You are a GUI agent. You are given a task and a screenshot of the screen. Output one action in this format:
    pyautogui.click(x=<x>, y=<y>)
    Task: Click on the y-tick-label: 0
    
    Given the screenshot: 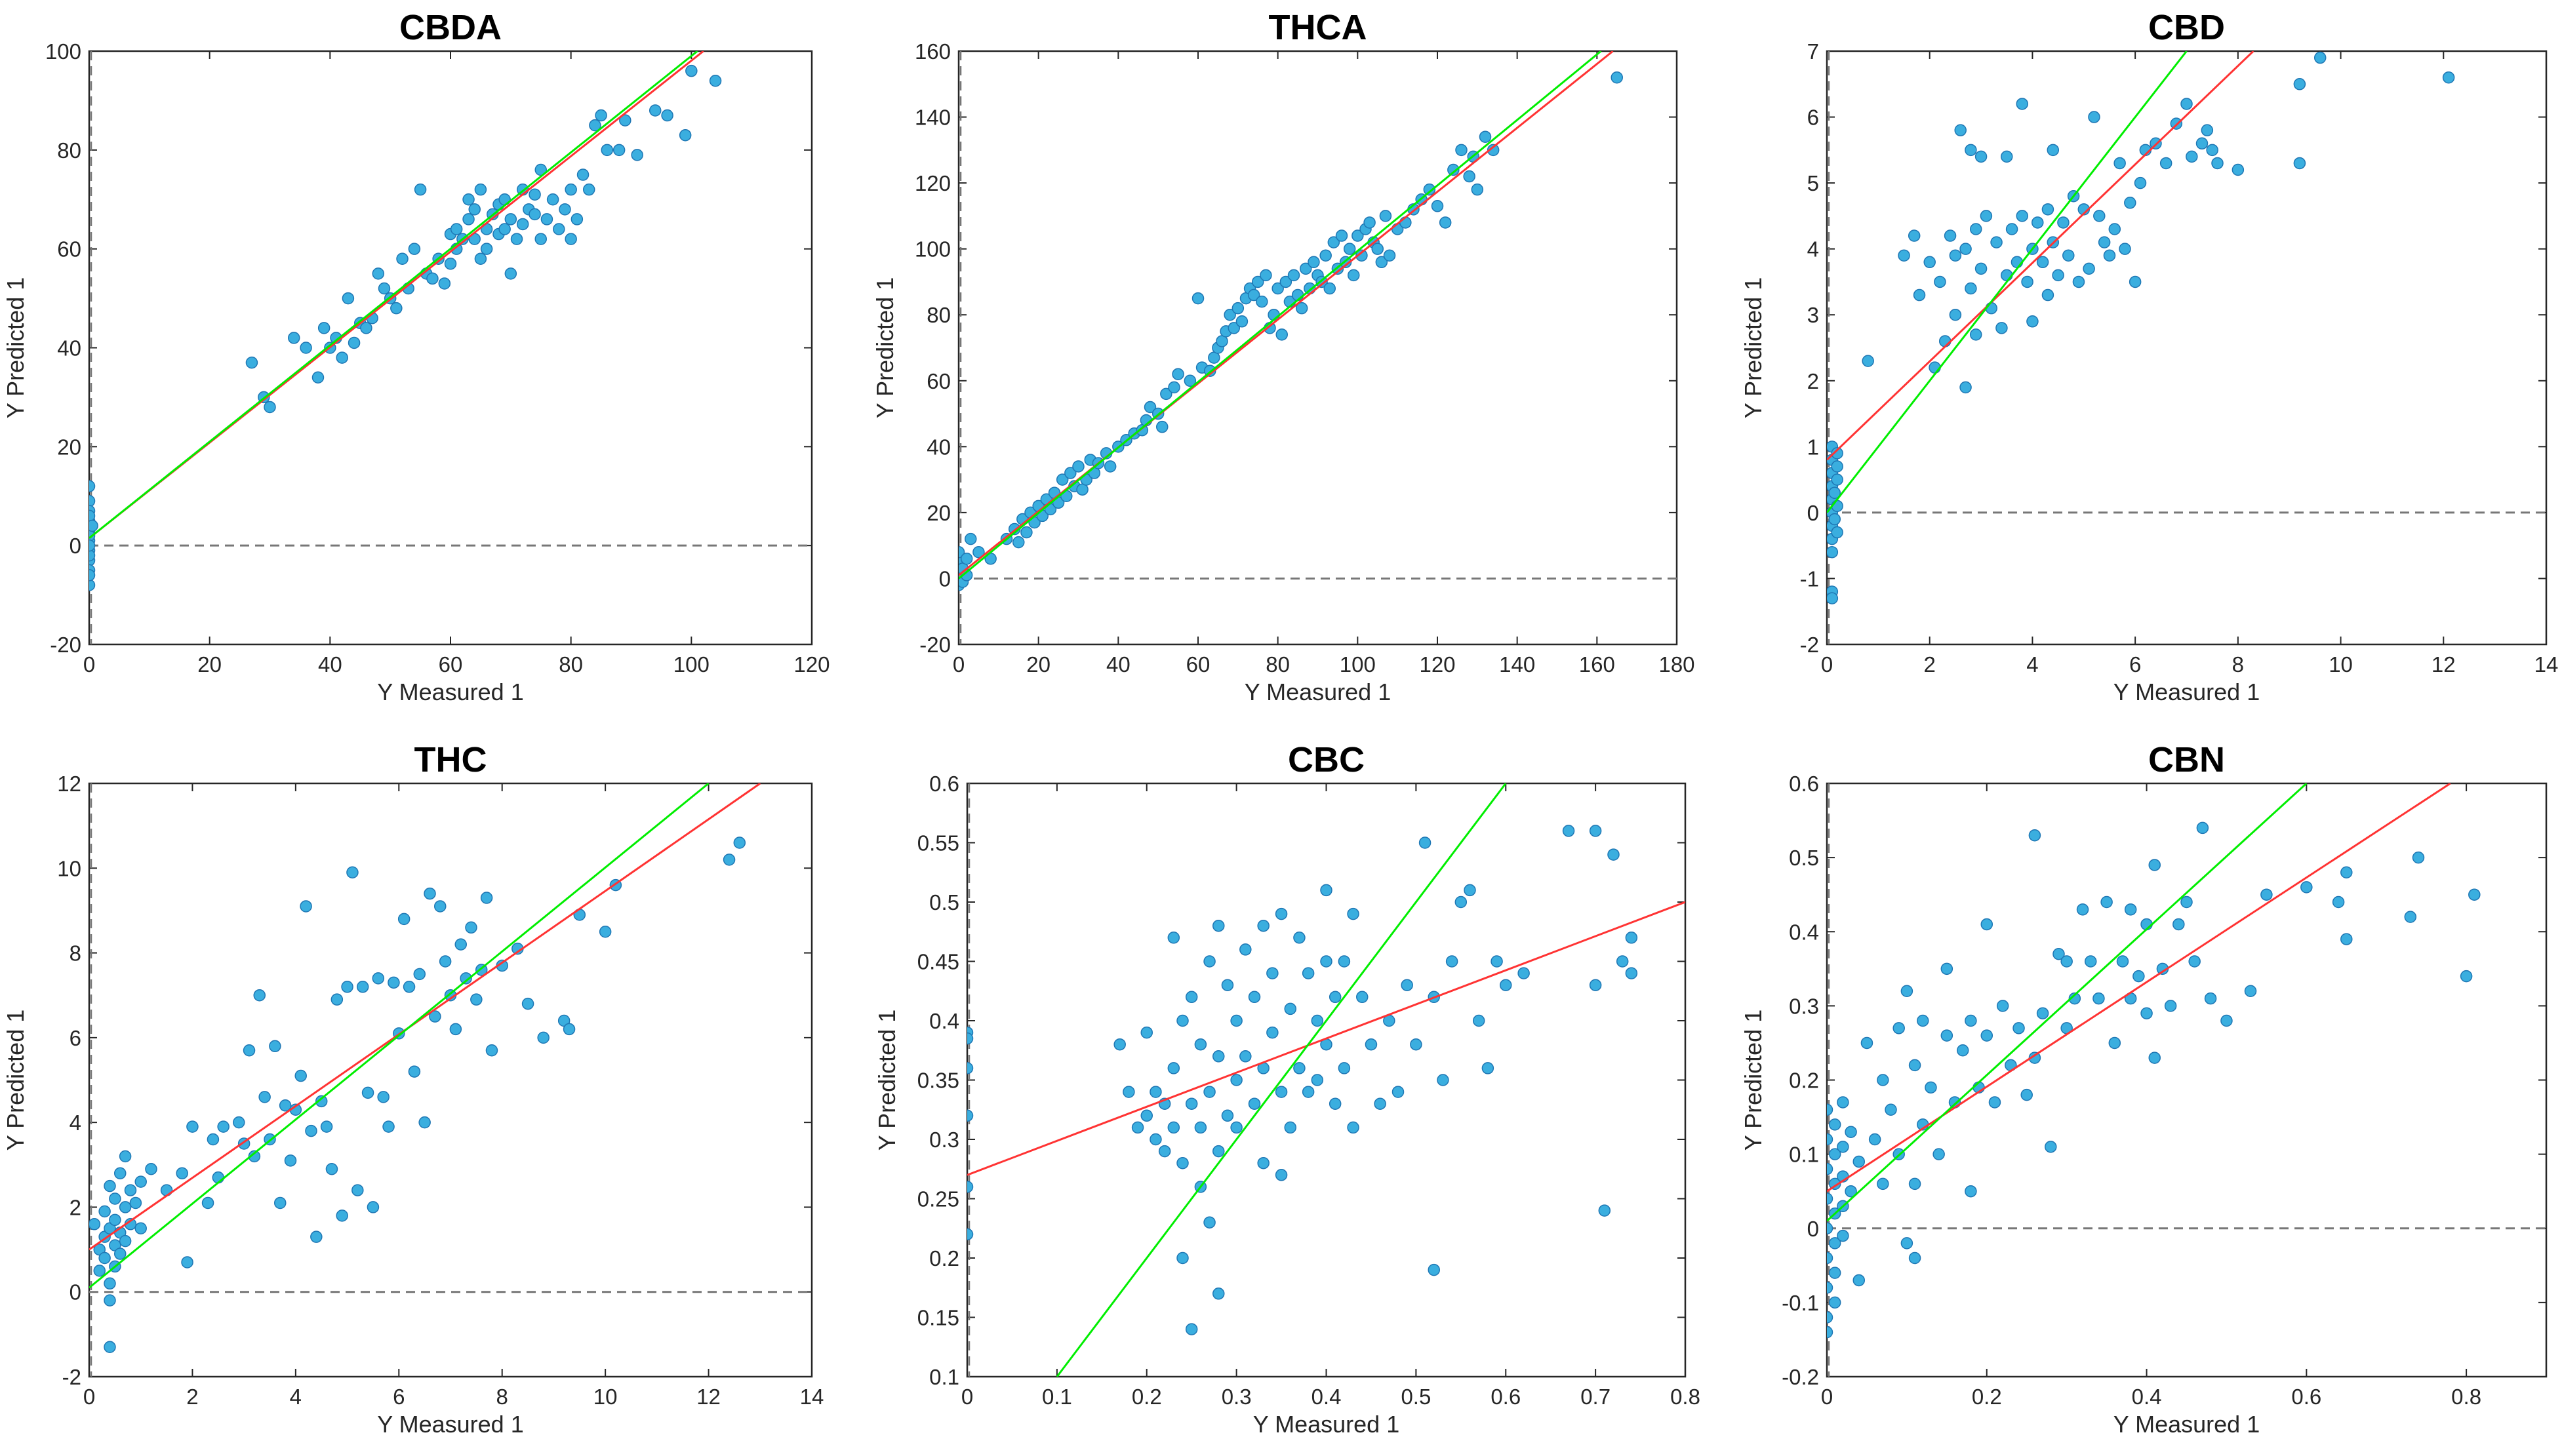 What is the action you would take?
    pyautogui.click(x=1813, y=513)
    